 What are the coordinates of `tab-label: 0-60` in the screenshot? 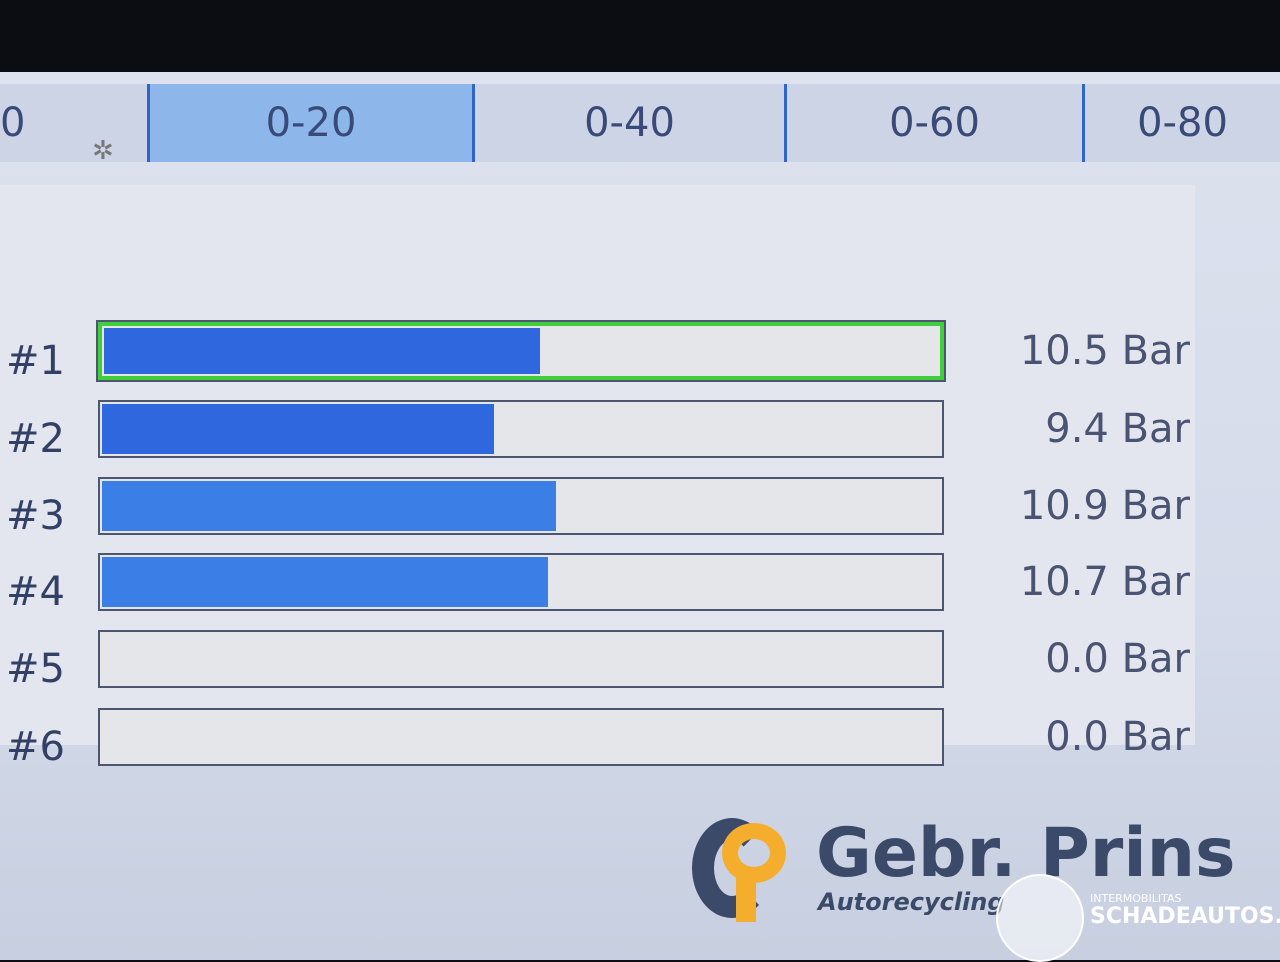 It's located at (934, 123).